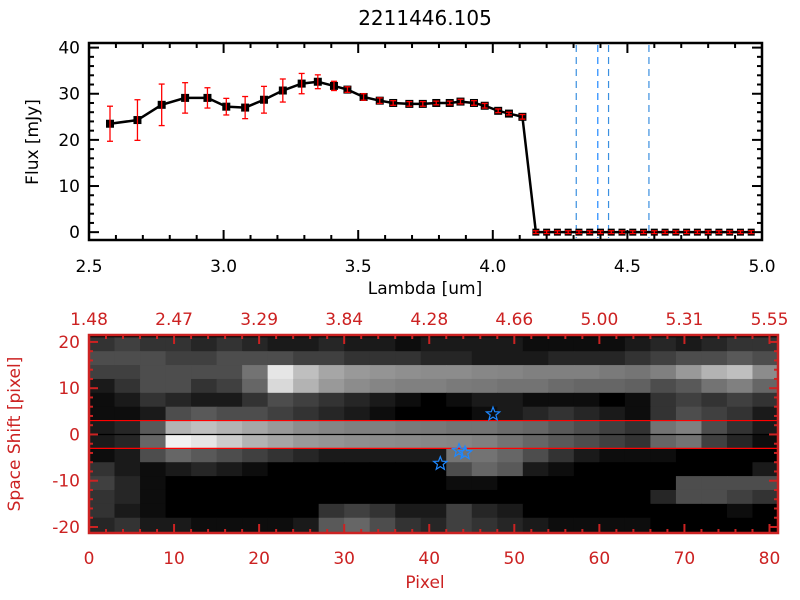  Describe the element at coordinates (69, 343) in the screenshot. I see `y-tick-label: 20` at that location.